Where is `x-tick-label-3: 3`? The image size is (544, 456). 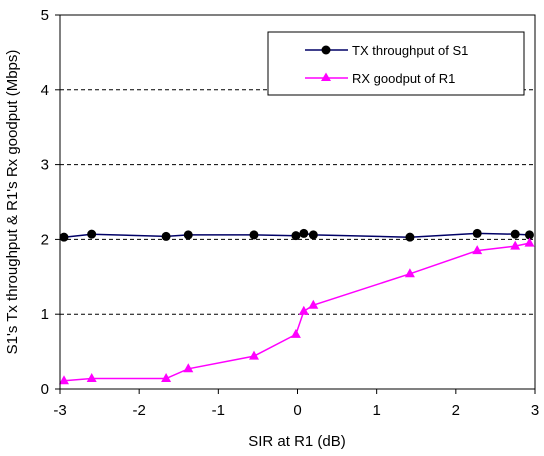 x-tick-label-3: 3 is located at coordinates (535, 410).